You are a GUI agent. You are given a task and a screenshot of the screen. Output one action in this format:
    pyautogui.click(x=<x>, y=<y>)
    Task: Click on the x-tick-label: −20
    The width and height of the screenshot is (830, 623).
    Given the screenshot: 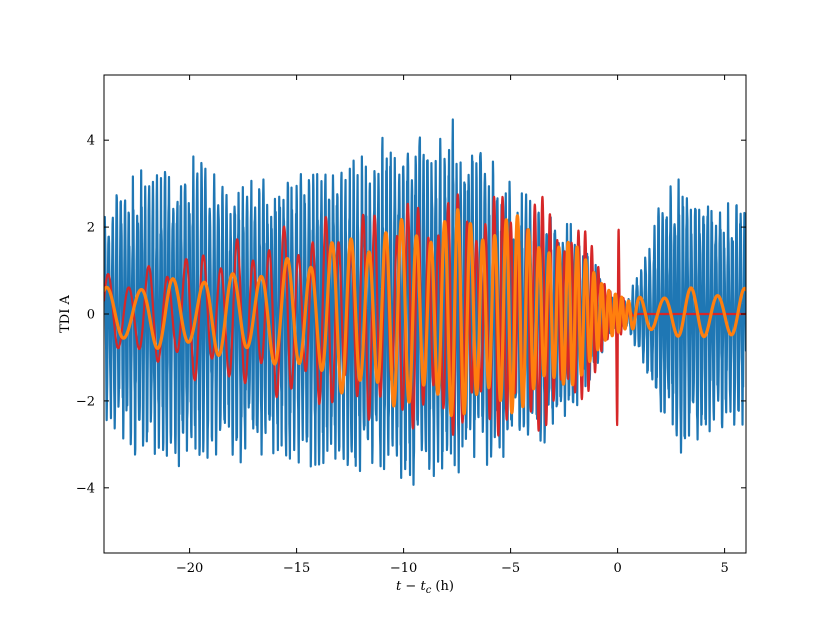 What is the action you would take?
    pyautogui.click(x=189, y=568)
    